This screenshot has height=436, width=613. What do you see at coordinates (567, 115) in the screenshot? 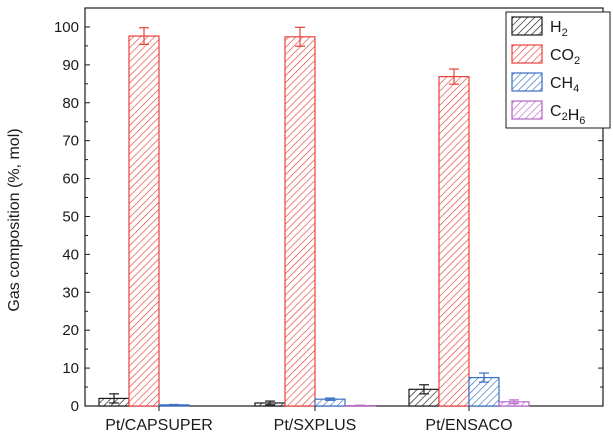
I see `legend-label: C2H6` at bounding box center [567, 115].